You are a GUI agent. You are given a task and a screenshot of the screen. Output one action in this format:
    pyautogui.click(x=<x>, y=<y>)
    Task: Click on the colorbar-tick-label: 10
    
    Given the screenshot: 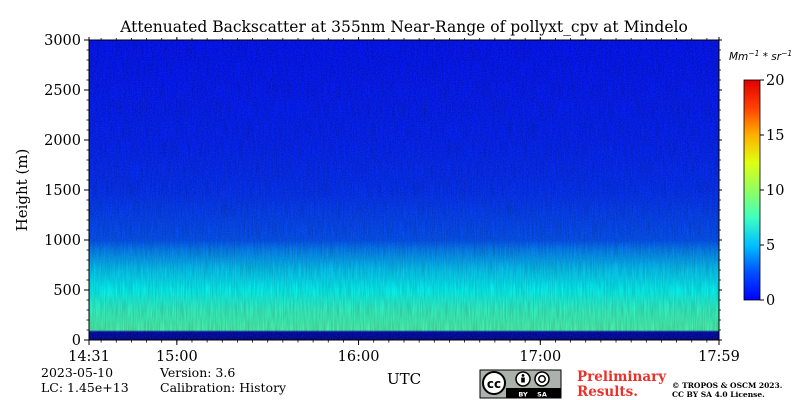 What is the action you would take?
    pyautogui.click(x=775, y=191)
    